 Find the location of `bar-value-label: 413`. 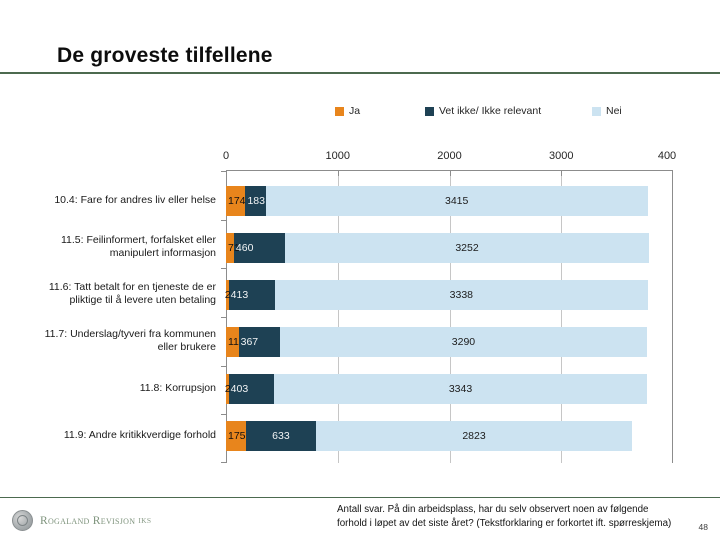

bar-value-label: 413 is located at coordinates (239, 295).